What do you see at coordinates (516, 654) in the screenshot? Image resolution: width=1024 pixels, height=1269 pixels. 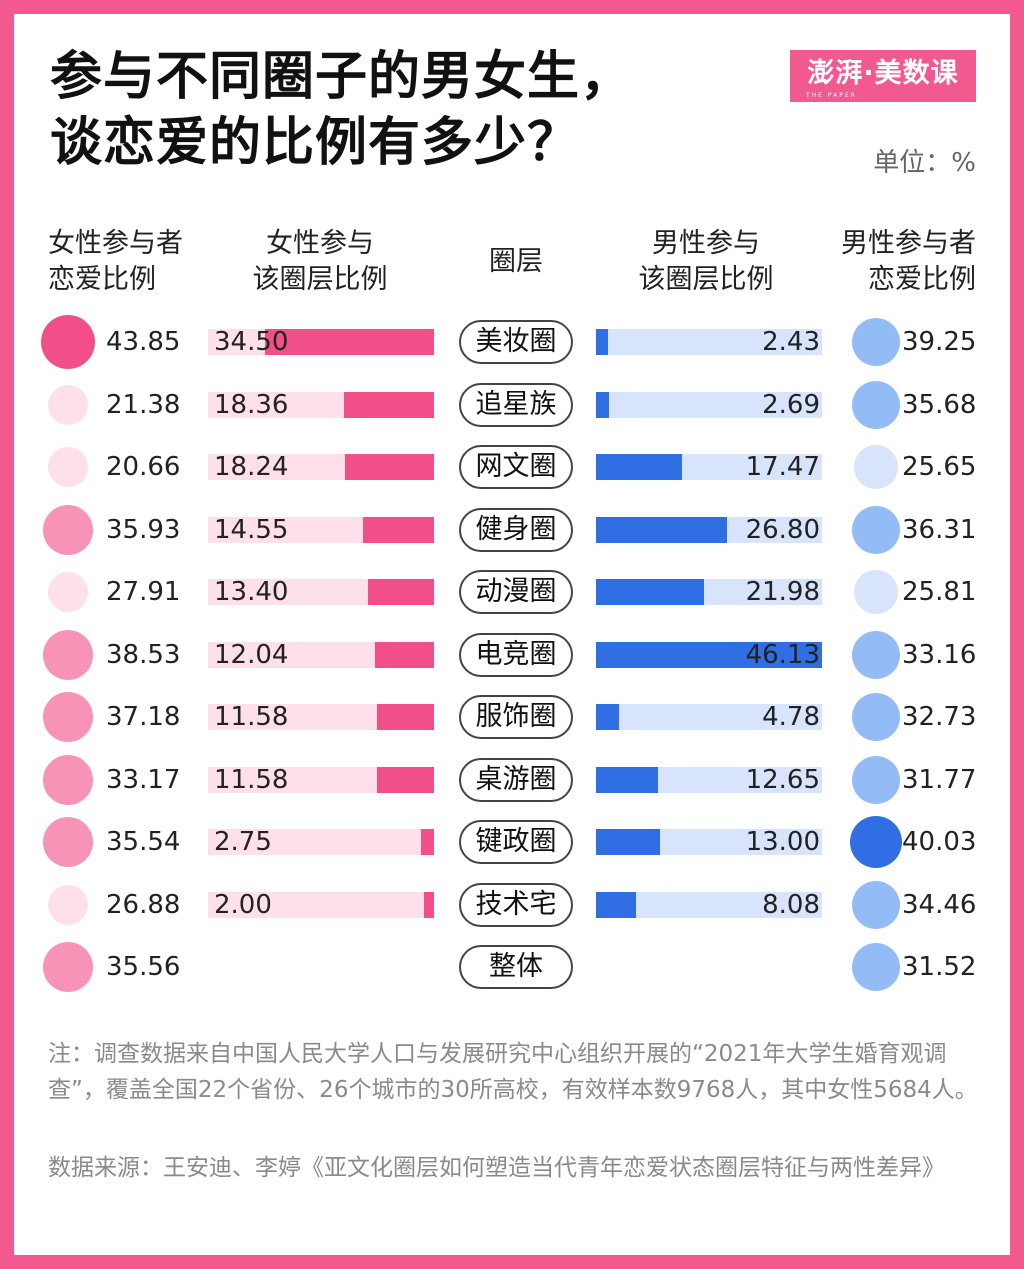 I see `circle-label-pill: 电竞圈` at bounding box center [516, 654].